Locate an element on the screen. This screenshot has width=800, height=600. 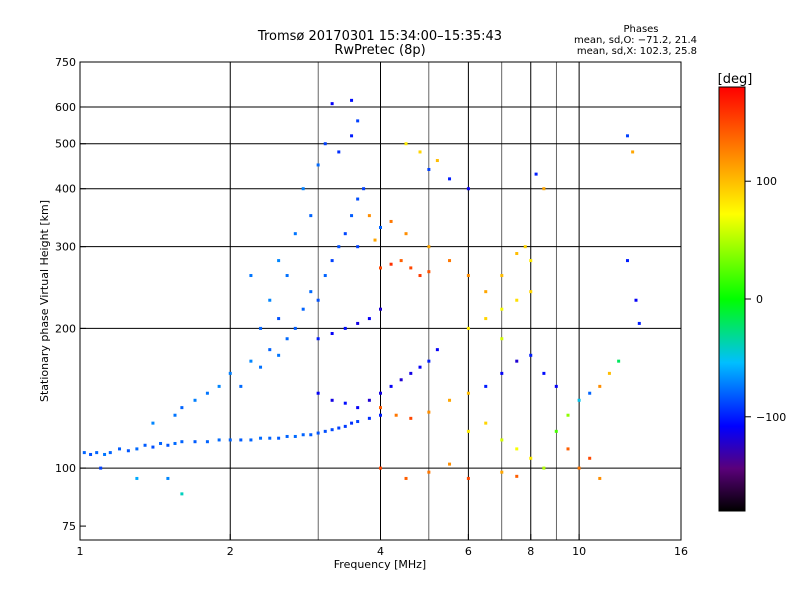
y-axis-label: Stationary phase Virtual Height [km] is located at coordinates (44, 301).